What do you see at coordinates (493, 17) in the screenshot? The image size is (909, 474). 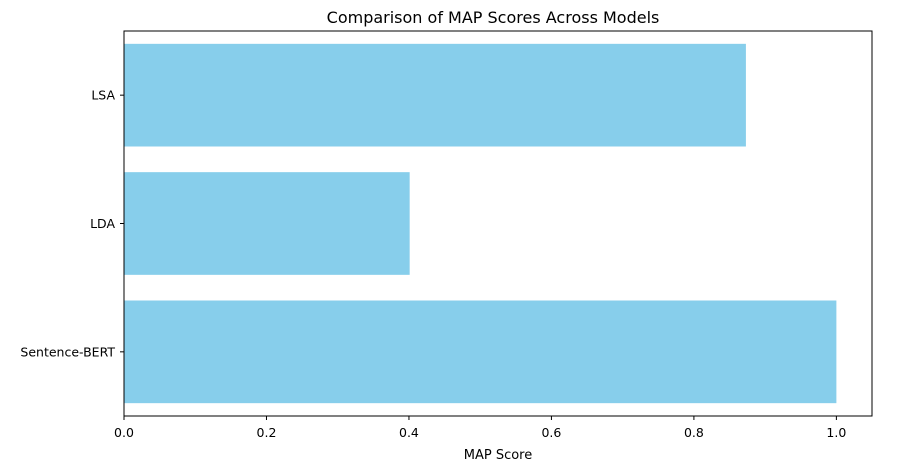 I see `chart-title: Comparison of MAP Scores Across Models` at bounding box center [493, 17].